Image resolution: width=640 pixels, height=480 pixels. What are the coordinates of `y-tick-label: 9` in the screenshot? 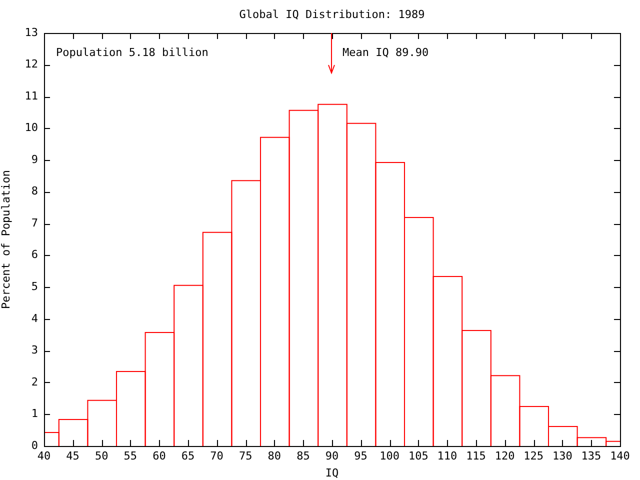 It's located at (34, 159).